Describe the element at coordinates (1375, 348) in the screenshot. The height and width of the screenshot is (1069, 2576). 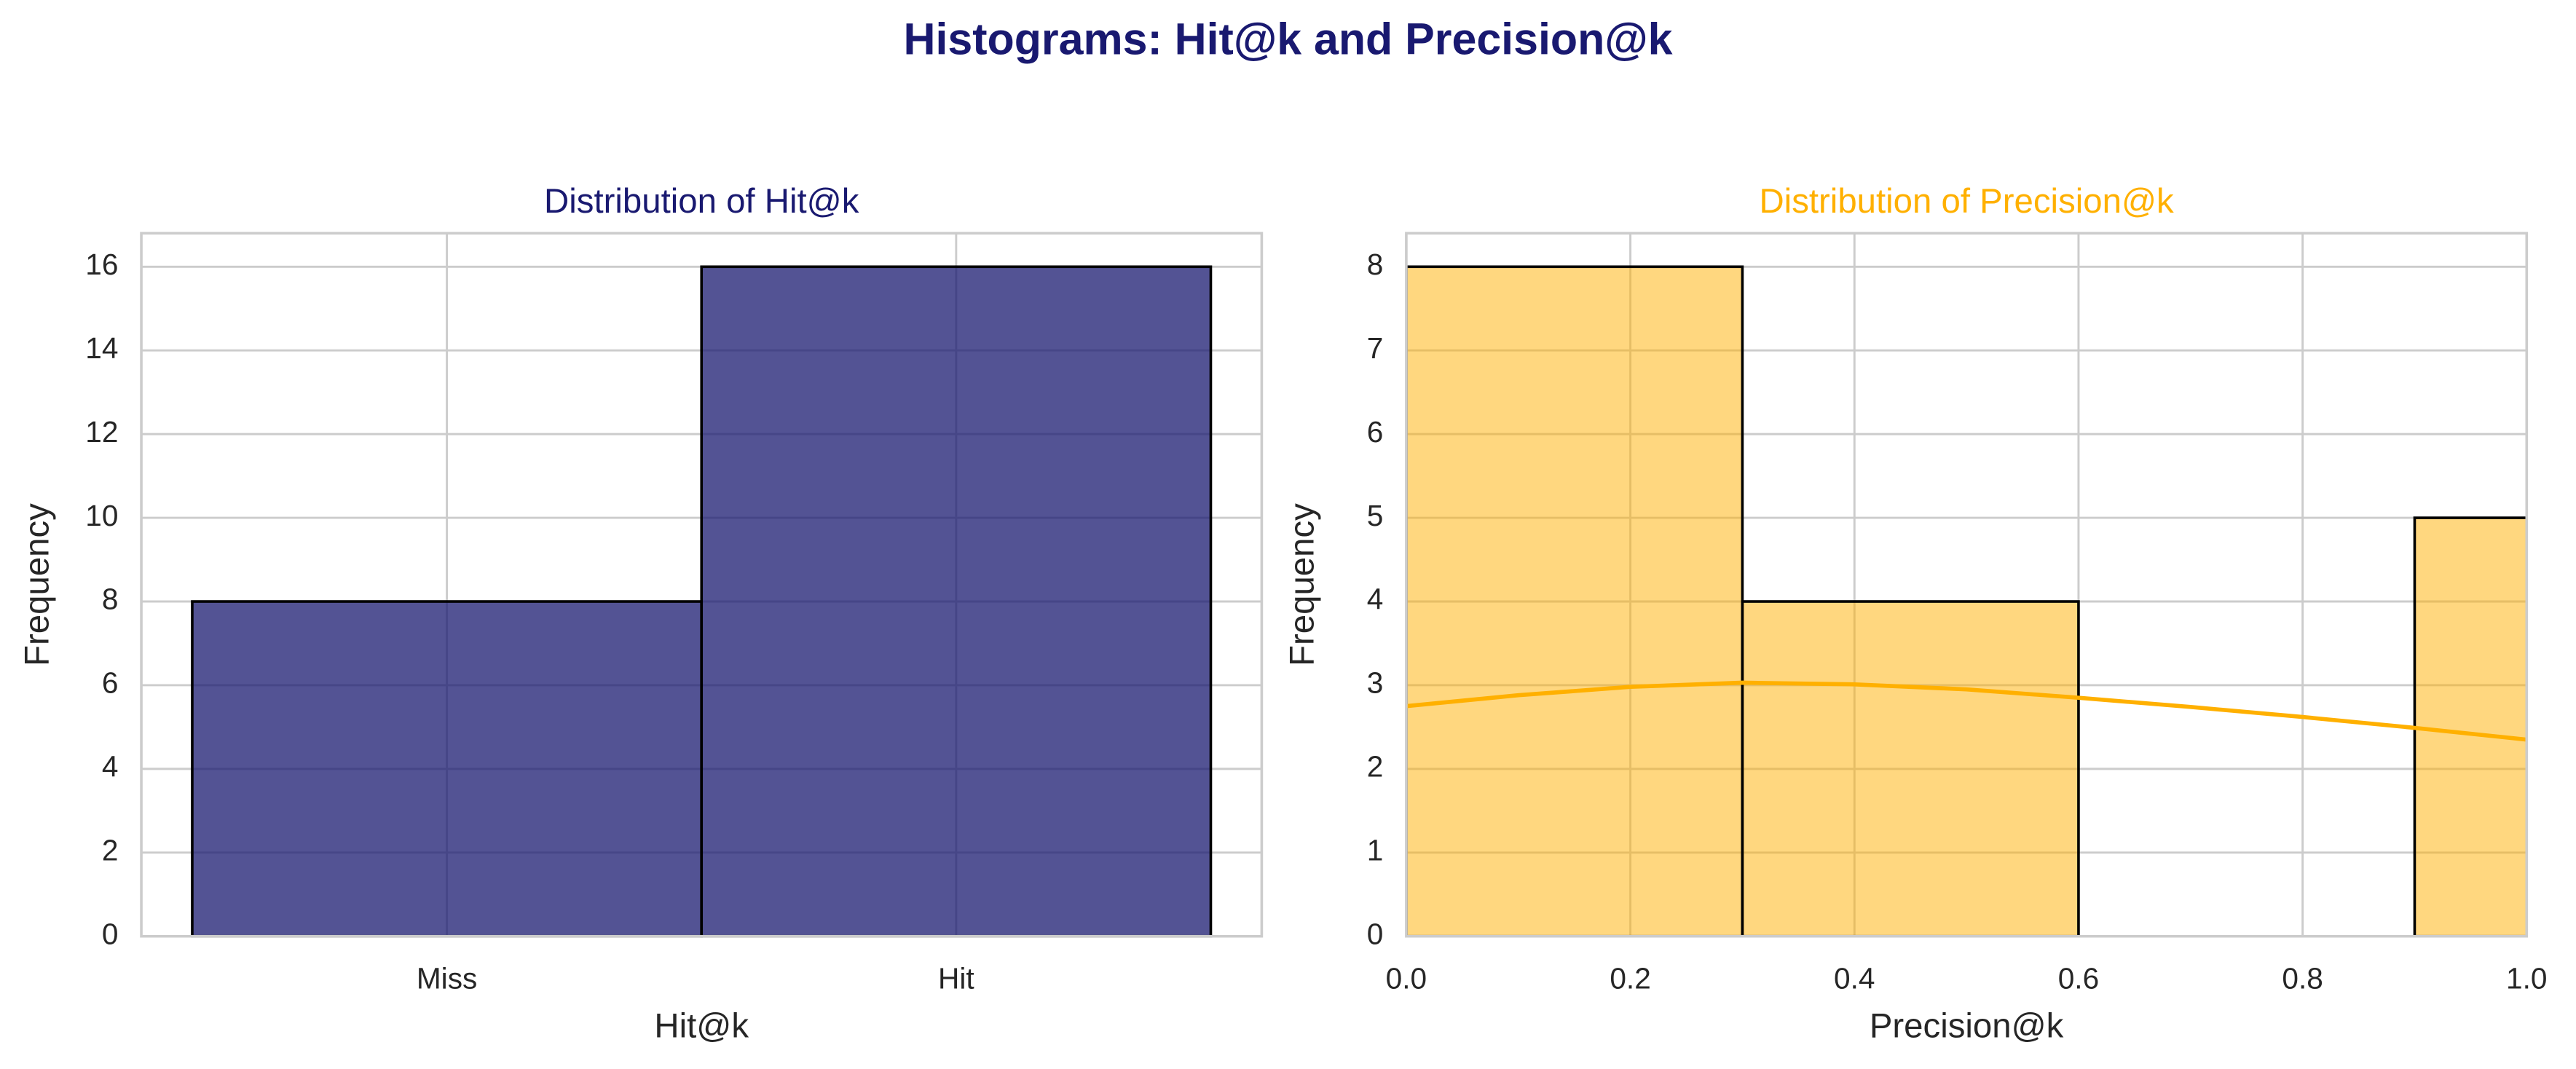
I see `y-tick-label: 7` at that location.